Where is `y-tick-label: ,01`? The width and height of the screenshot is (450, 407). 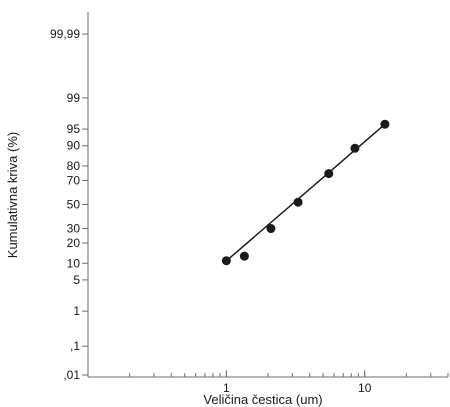 y-tick-label: ,01 is located at coordinates (71, 375).